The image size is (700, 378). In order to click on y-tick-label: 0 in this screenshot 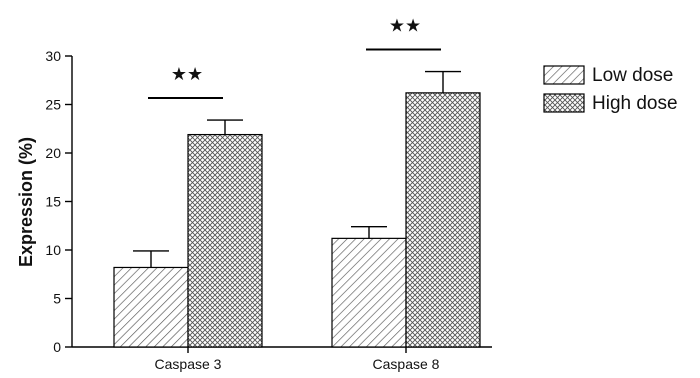, I will do `click(57, 347)`.